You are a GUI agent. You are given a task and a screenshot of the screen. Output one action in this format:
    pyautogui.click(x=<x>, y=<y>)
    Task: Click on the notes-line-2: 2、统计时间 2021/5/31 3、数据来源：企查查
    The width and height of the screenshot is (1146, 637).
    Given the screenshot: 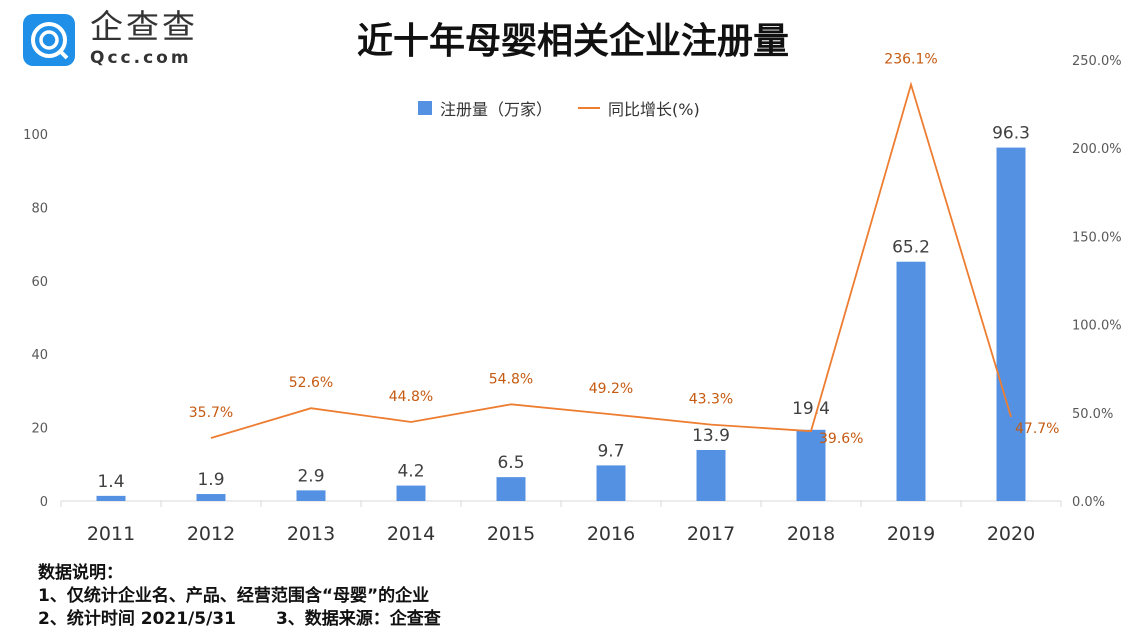 What is the action you would take?
    pyautogui.click(x=239, y=619)
    